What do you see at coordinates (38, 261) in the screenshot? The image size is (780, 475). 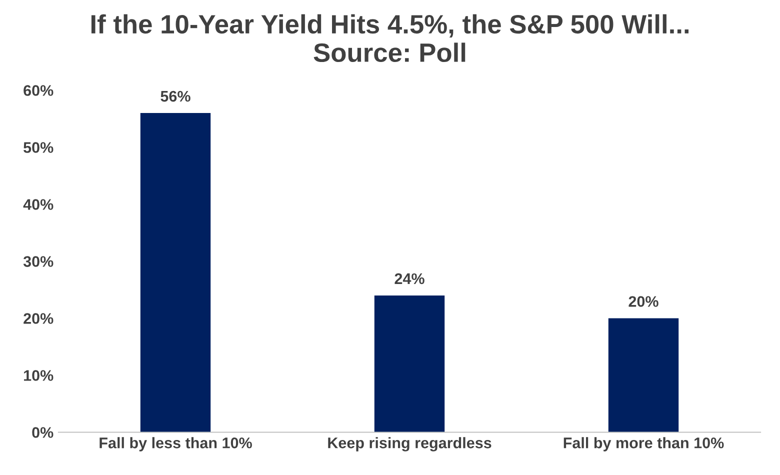 I see `y-tick-label: 30%` at bounding box center [38, 261].